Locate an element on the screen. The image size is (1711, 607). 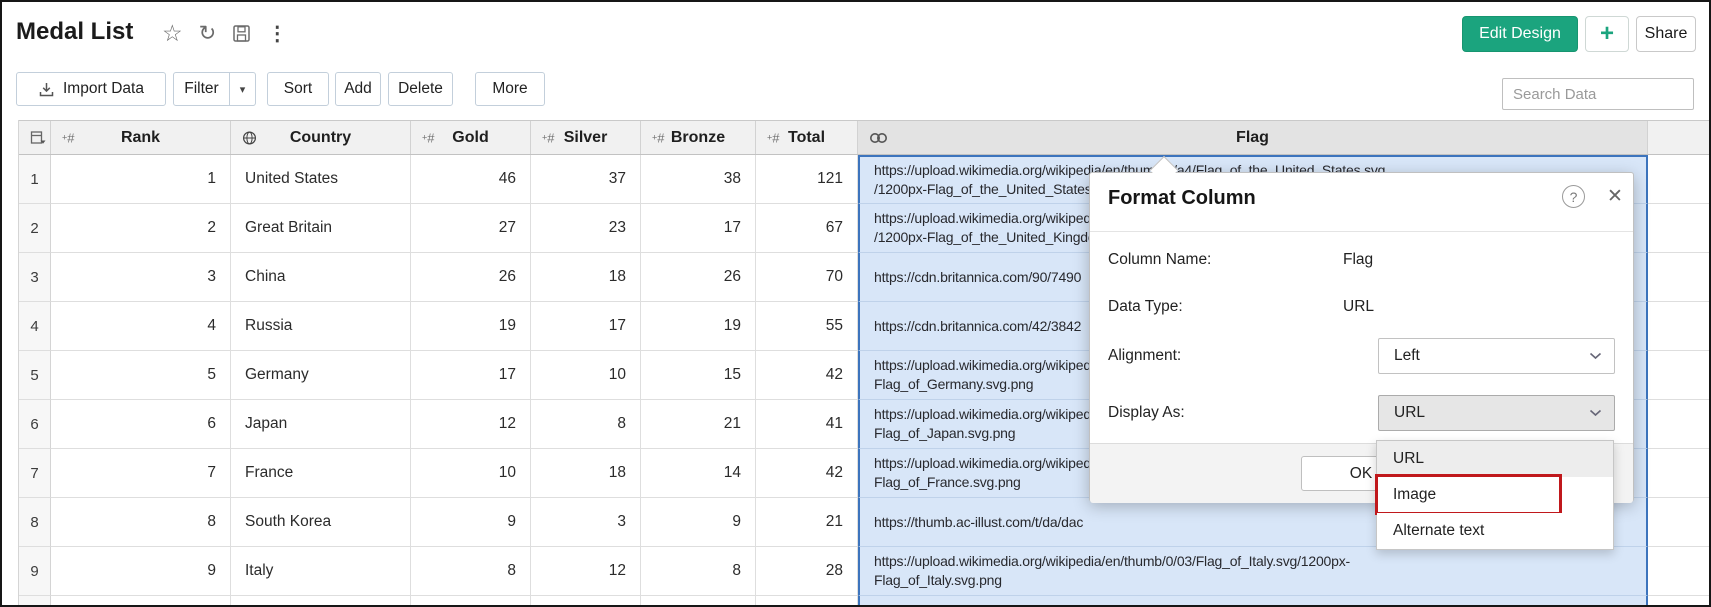
cell-gold: 10 is located at coordinates (471, 473).